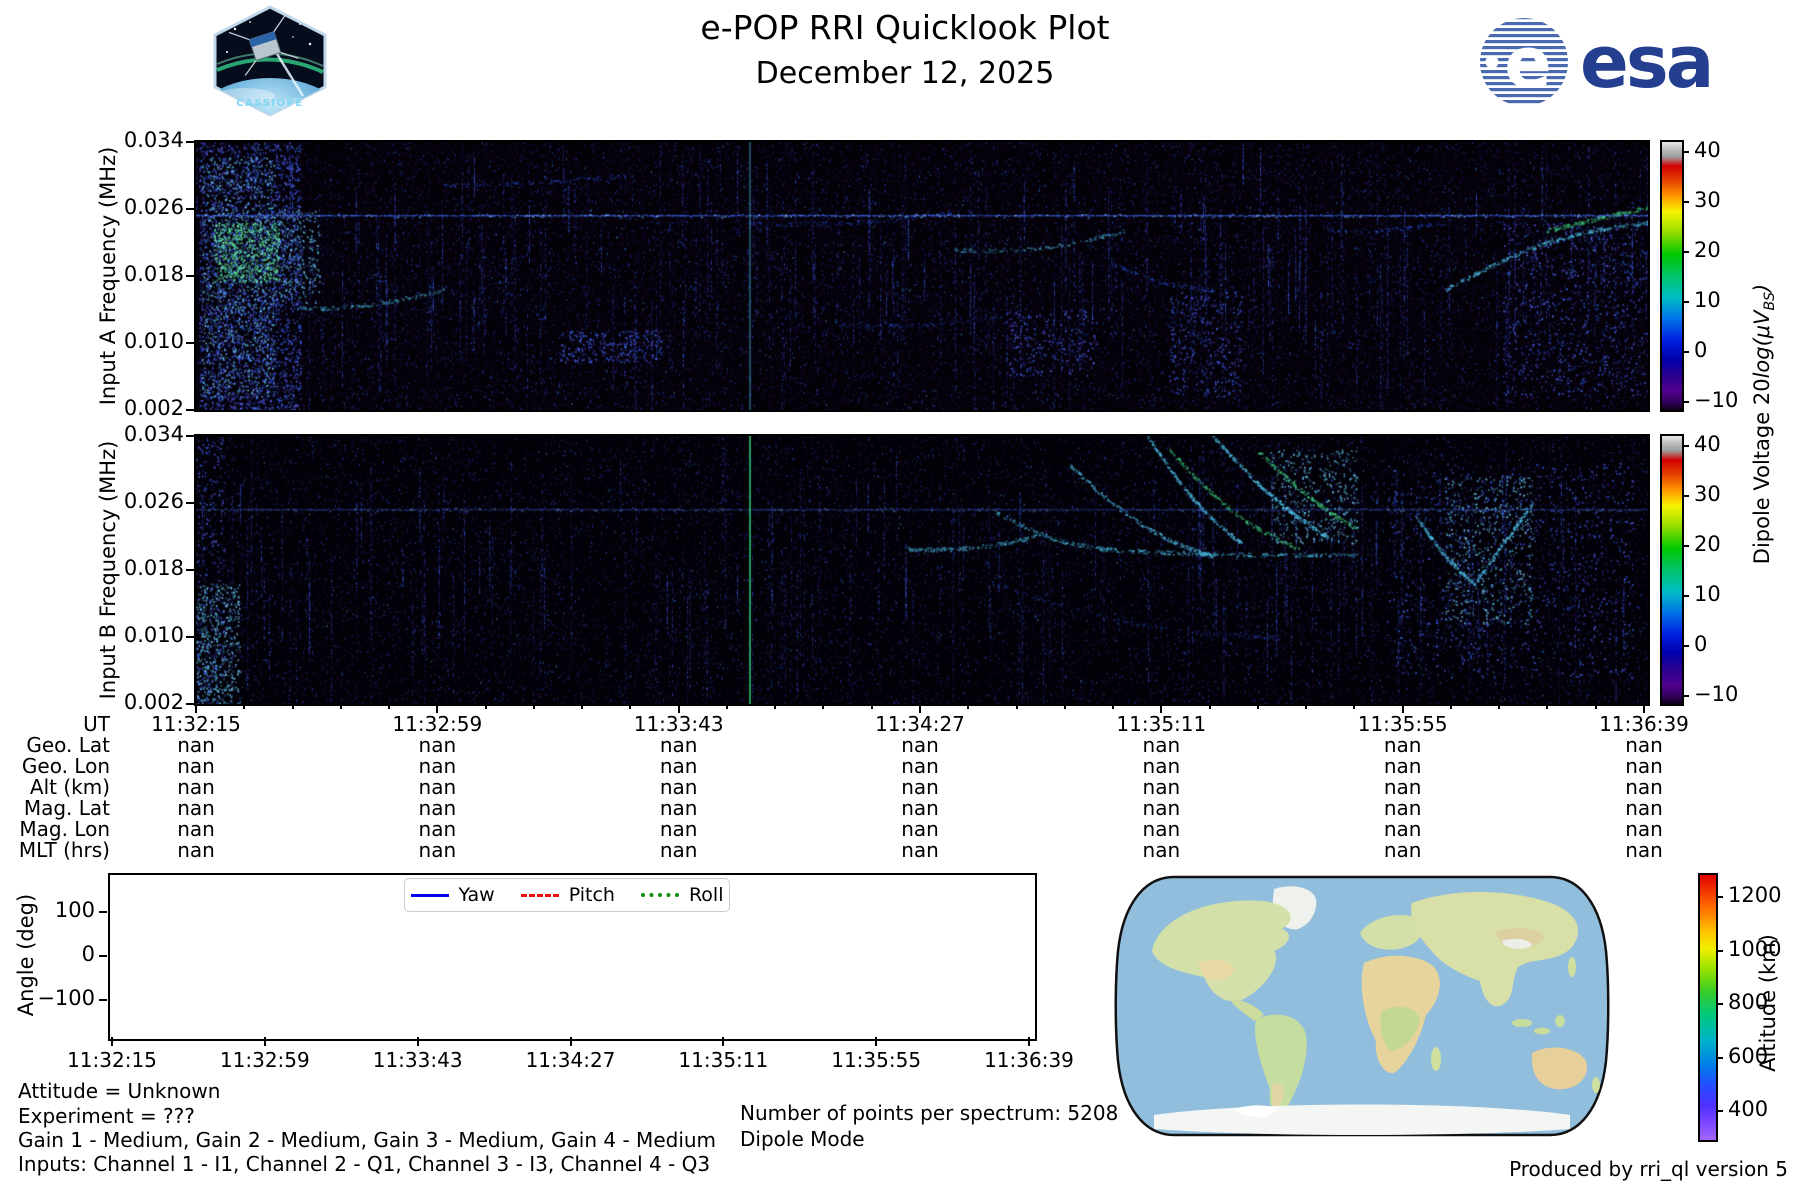  Describe the element at coordinates (1707, 494) in the screenshot. I see `colorbar-tick-label: 30` at that location.